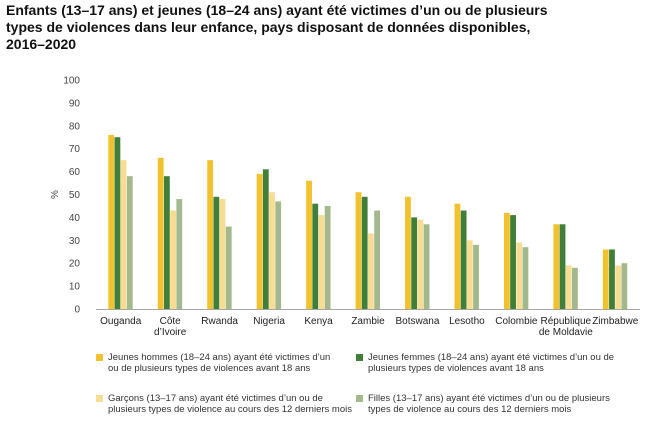 This screenshot has height=431, width=670. Describe the element at coordinates (71, 81) in the screenshot. I see `y-tick-label: 100` at that location.